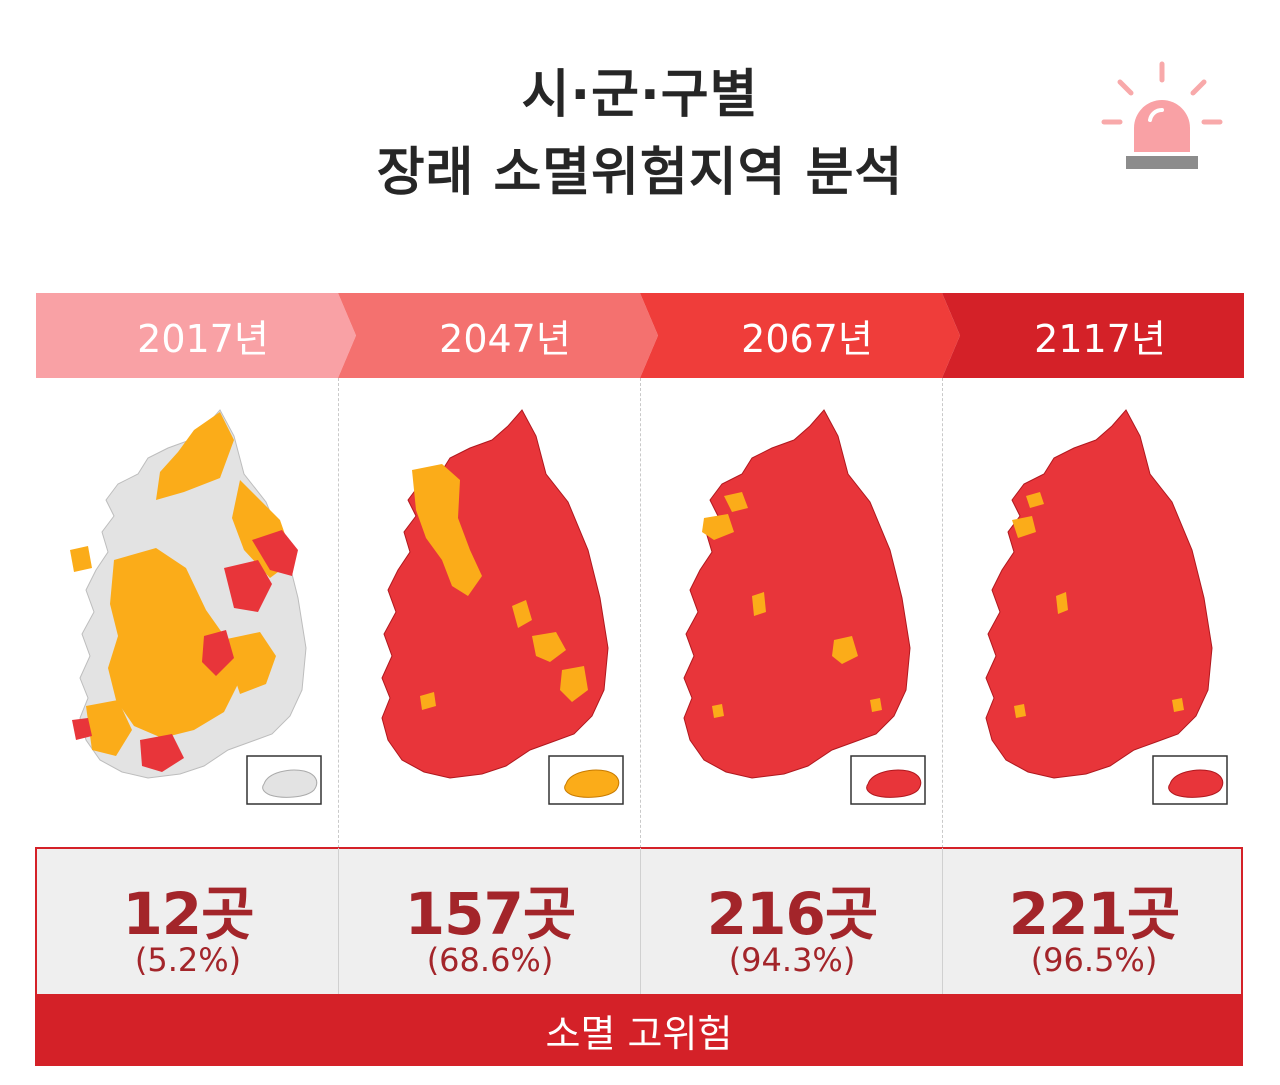  What do you see at coordinates (807, 339) in the screenshot?
I see `year-label: 2067년` at bounding box center [807, 339].